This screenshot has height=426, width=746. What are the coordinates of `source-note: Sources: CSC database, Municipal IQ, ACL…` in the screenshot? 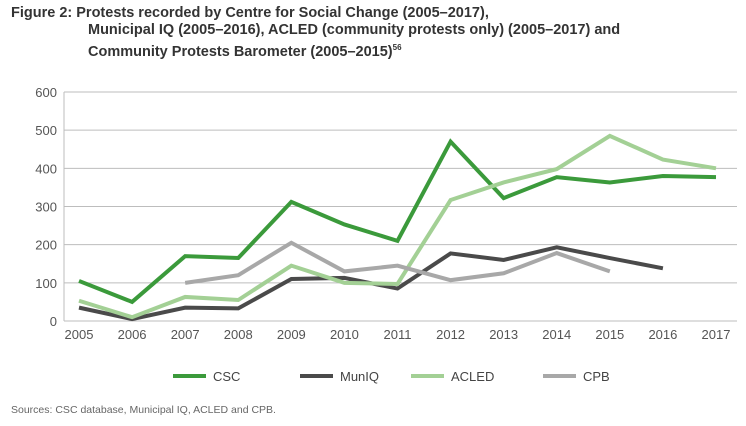 It's located at (143, 410).